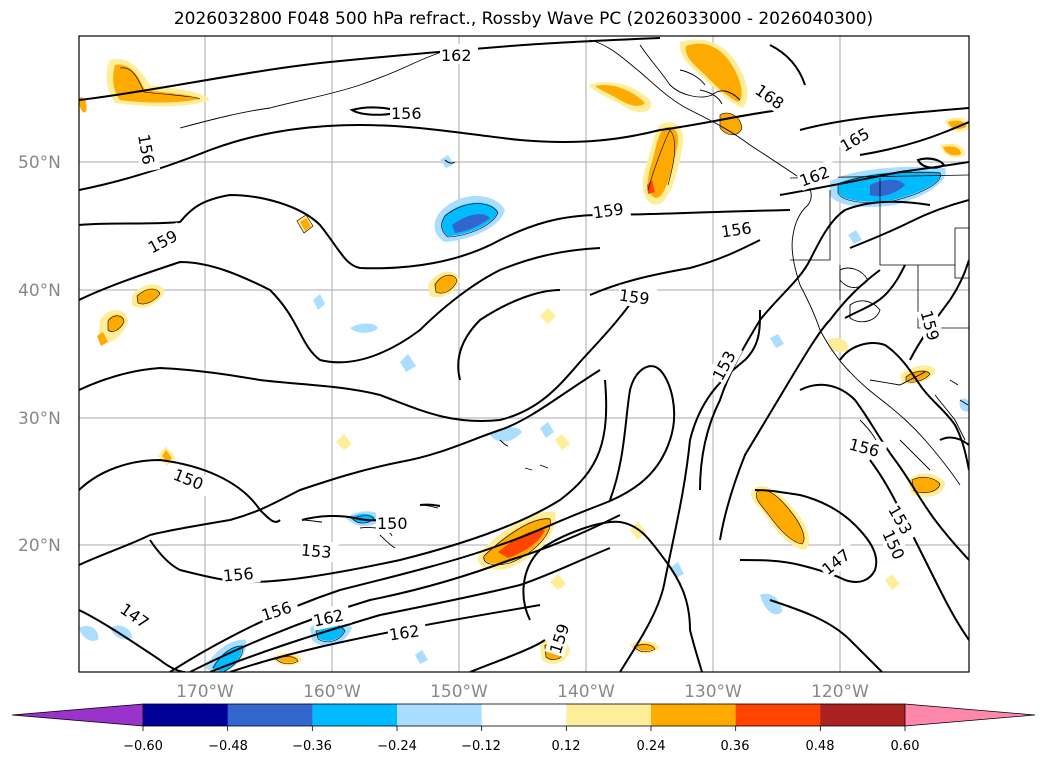  I want to click on lat-label-20n: 20°N, so click(39, 546).